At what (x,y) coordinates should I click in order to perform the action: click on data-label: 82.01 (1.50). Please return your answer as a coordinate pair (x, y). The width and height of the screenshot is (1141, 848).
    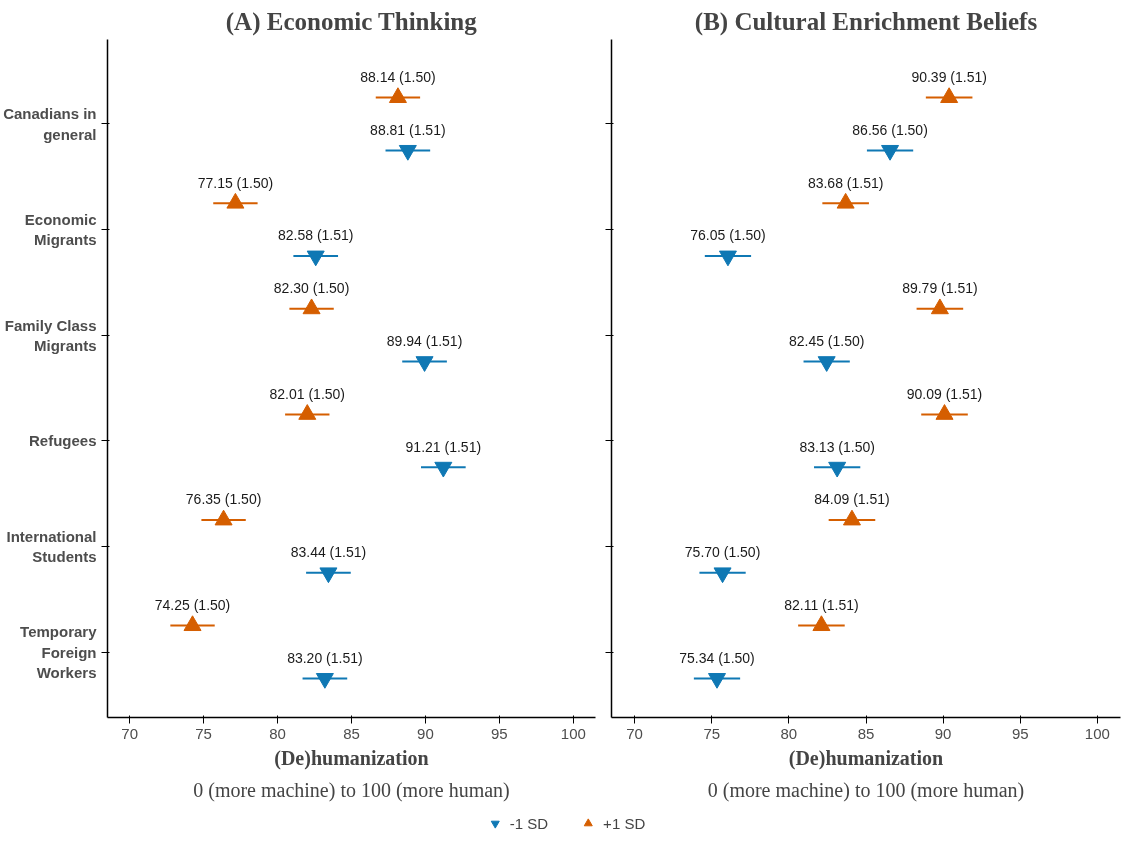
    Looking at the image, I should click on (307, 393).